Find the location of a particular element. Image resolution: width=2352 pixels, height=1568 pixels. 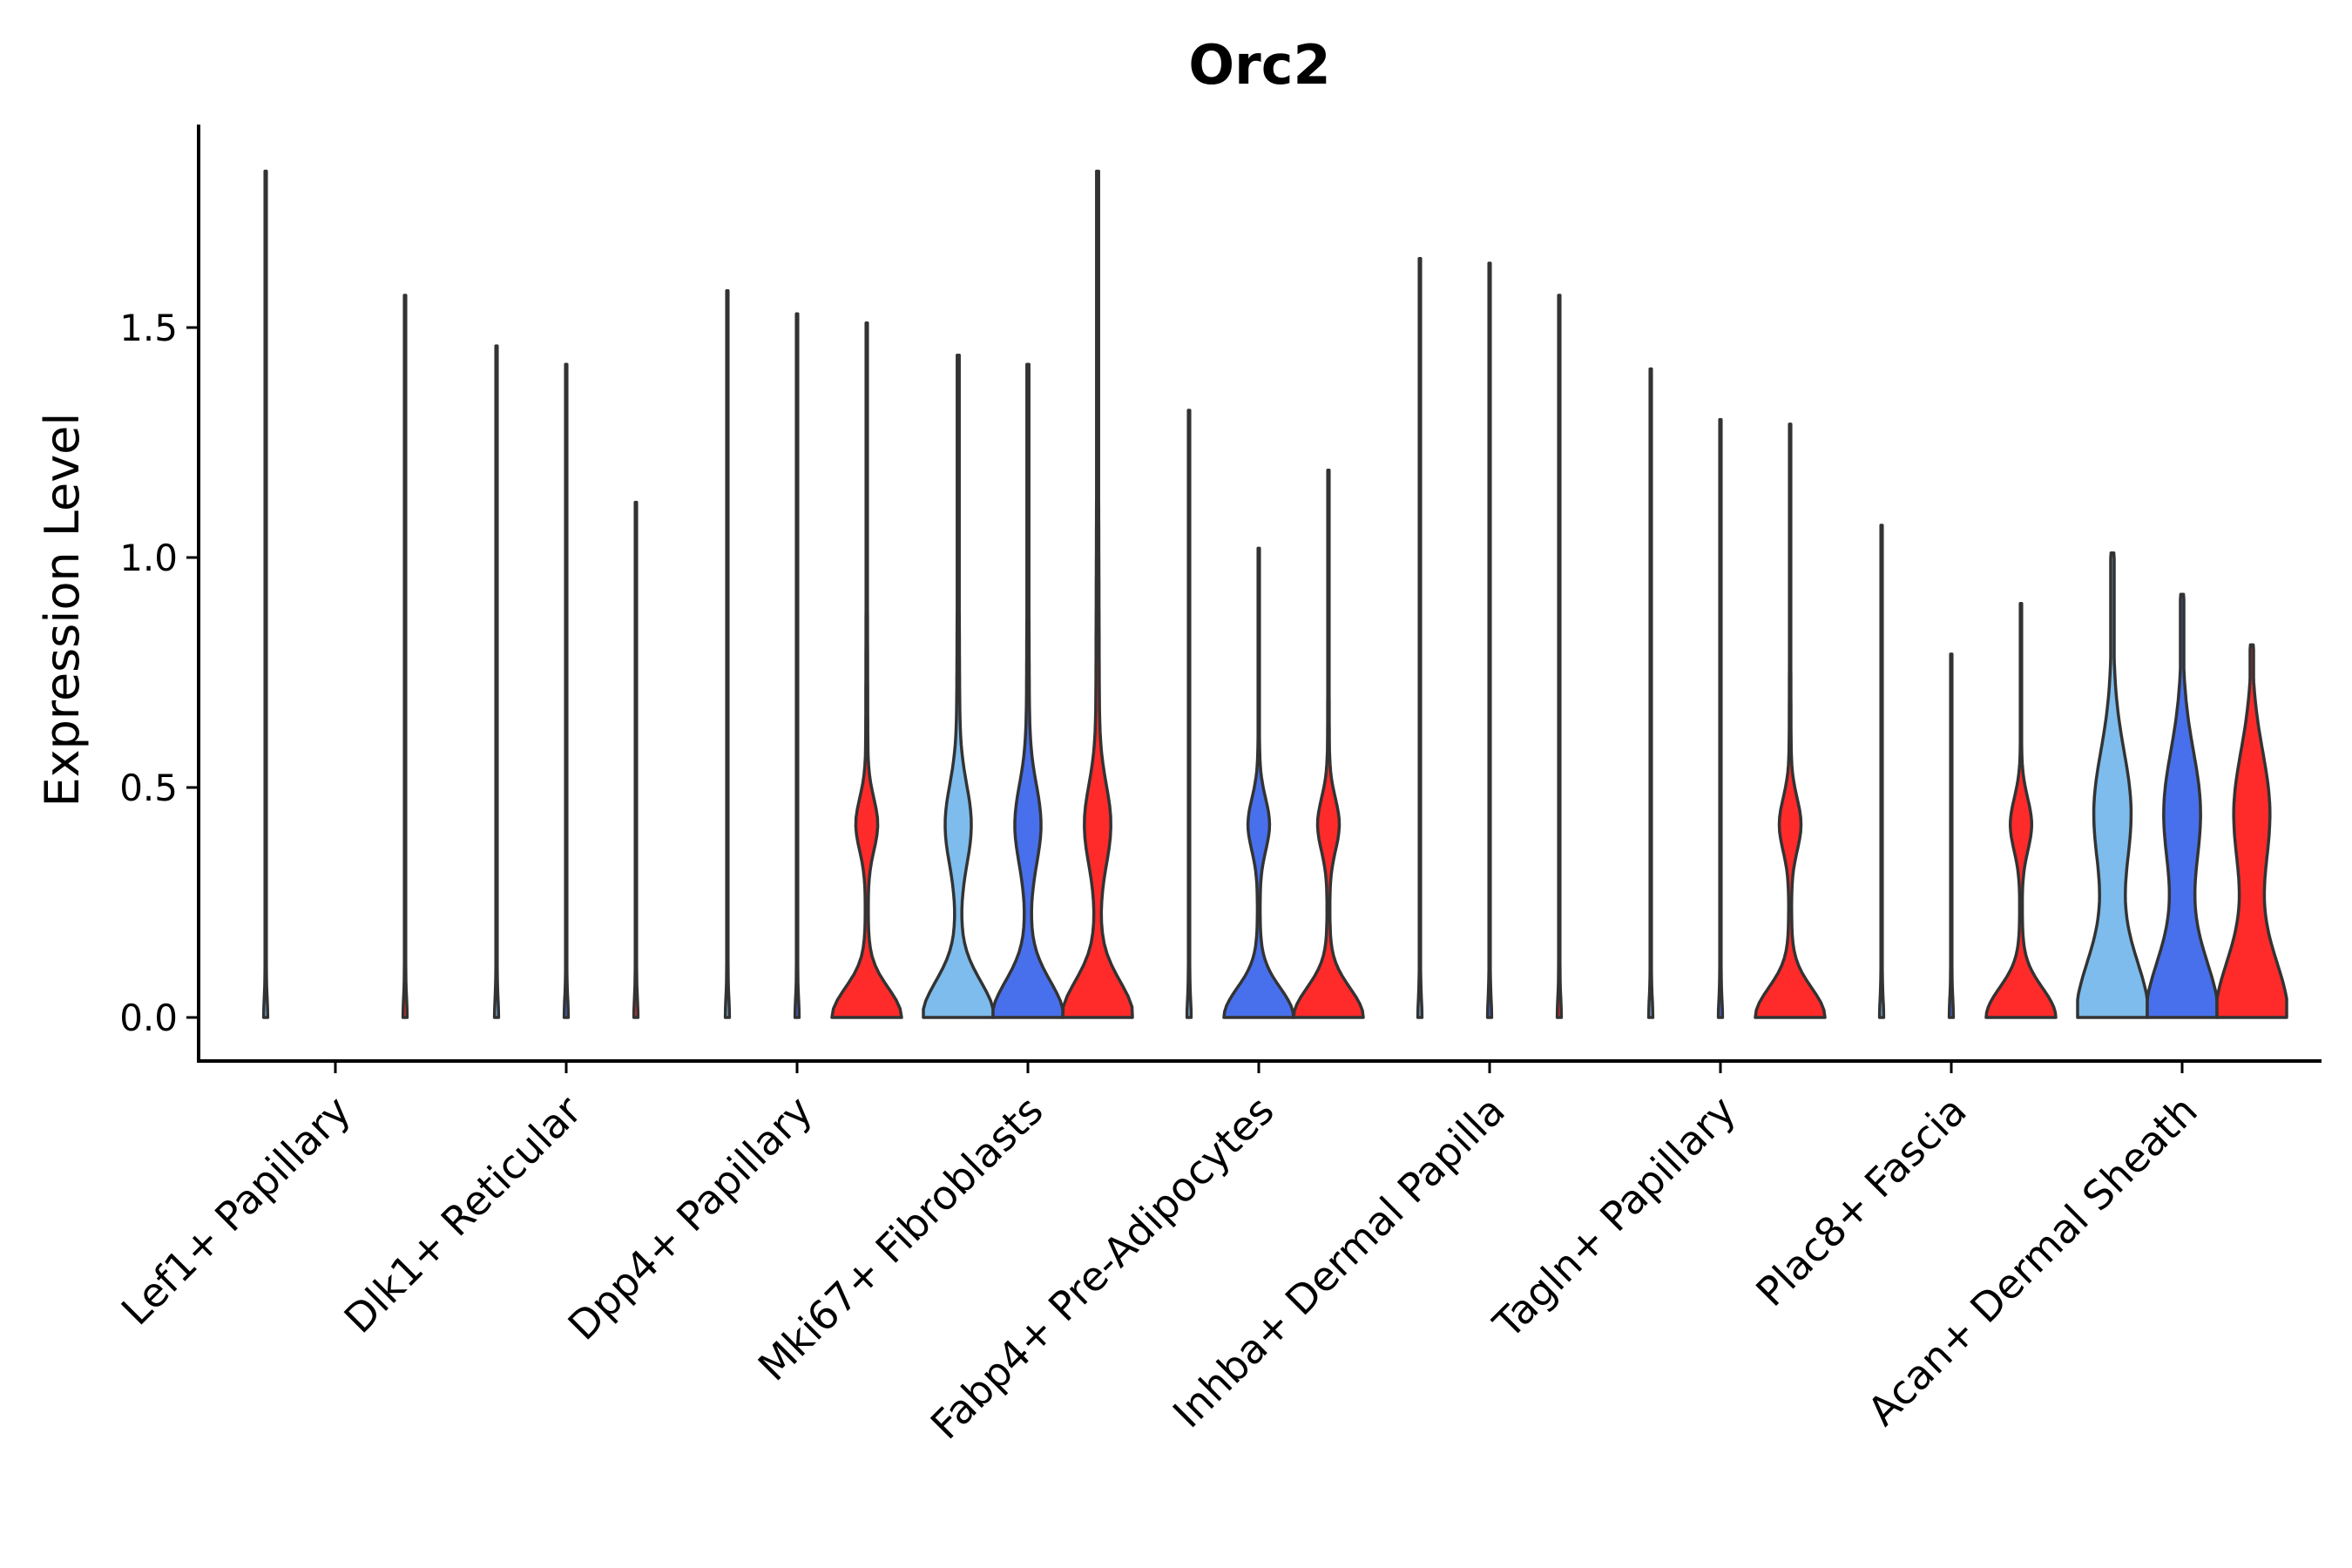

y-tick-label: 1.5 is located at coordinates (148, 328).